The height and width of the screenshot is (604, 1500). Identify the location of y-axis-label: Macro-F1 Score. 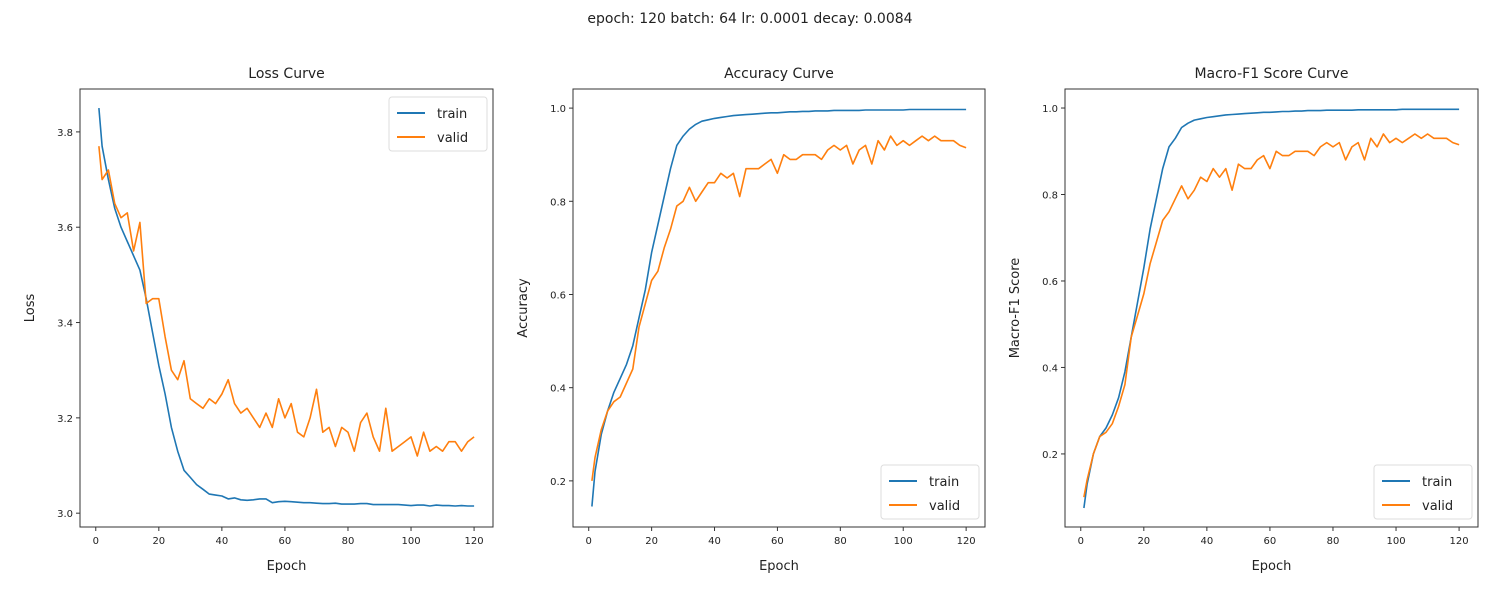
(1015, 308).